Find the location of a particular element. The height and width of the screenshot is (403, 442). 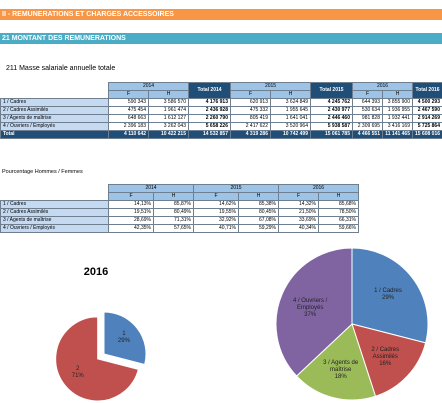

slice-category: 2 / Cadres Assimilés is located at coordinates (385, 354).